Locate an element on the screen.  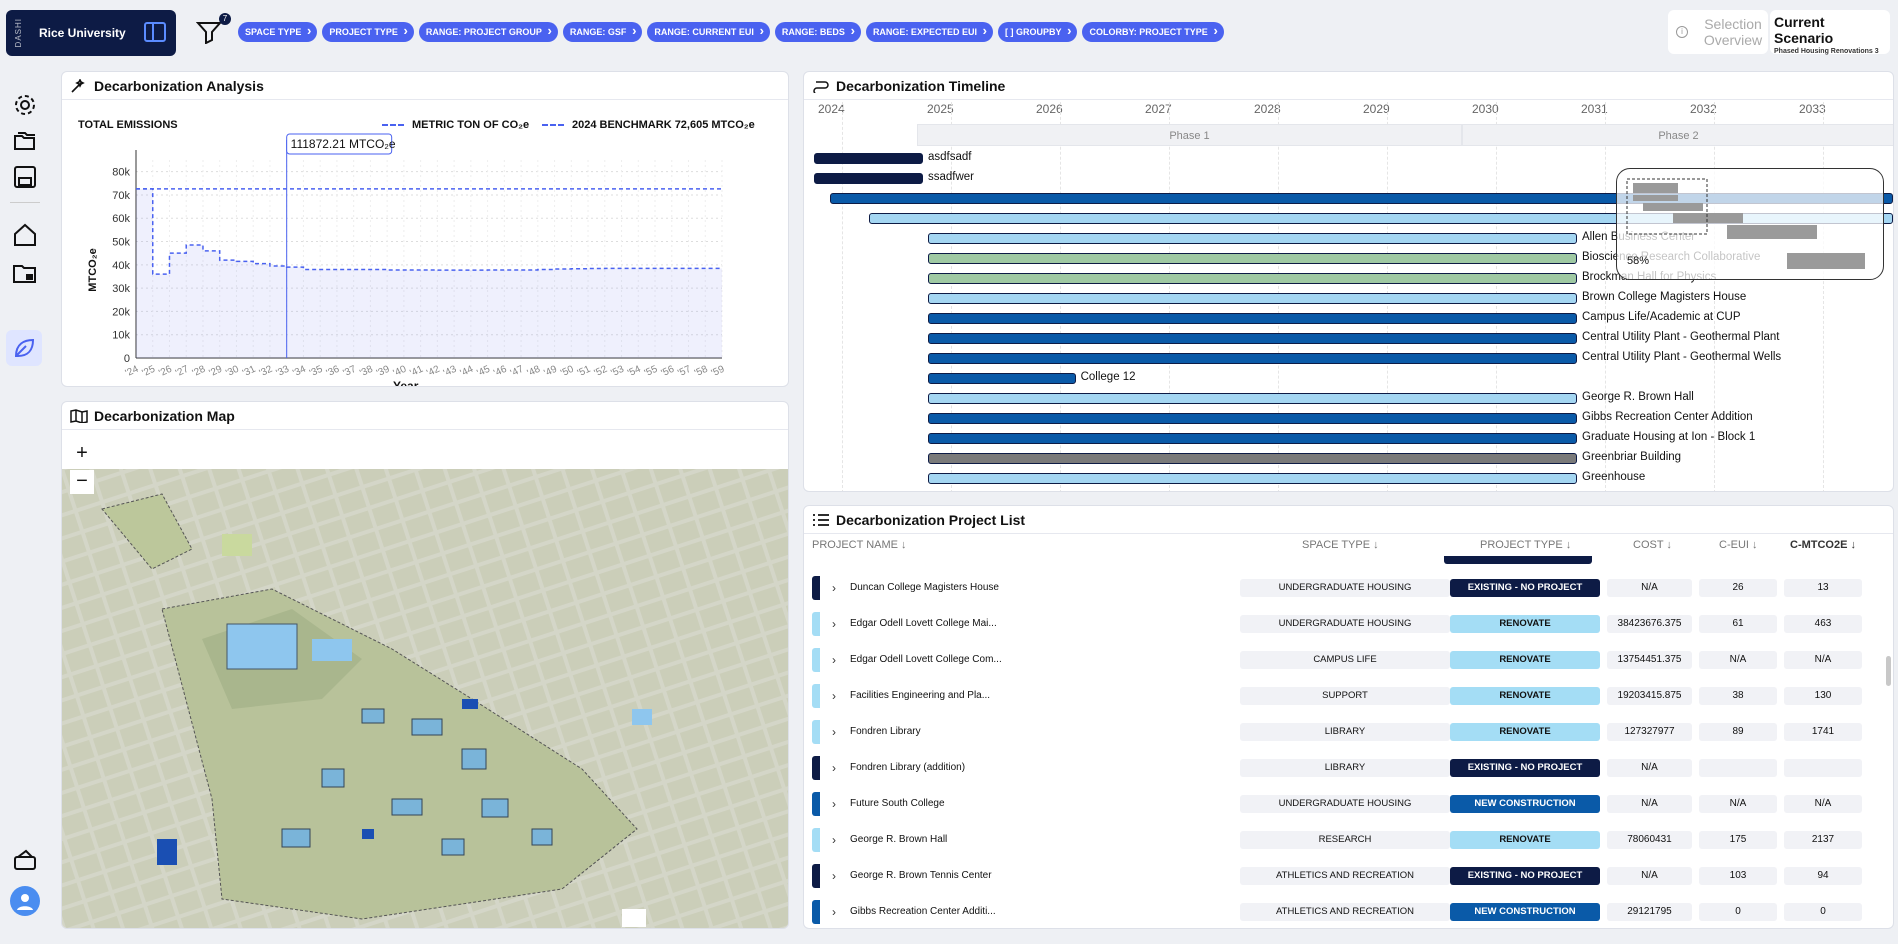
gear-icon is located at coordinates (25, 105).